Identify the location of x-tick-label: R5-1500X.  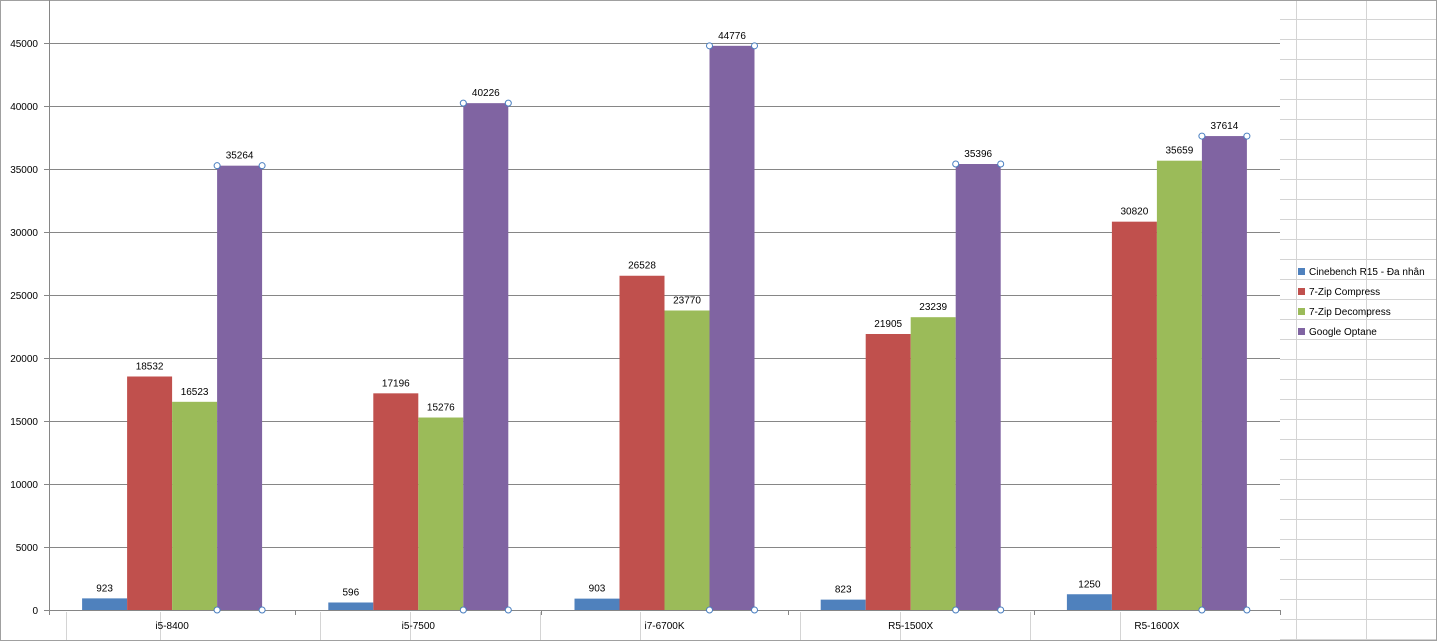
(910, 626).